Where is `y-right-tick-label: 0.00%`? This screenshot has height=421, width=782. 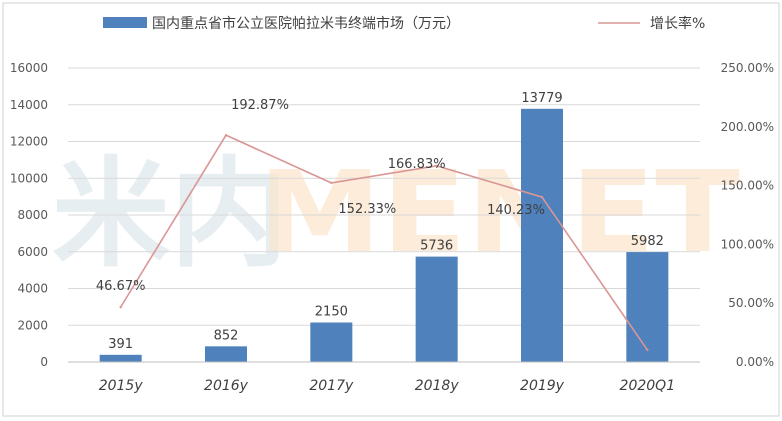 y-right-tick-label: 0.00% is located at coordinates (755, 362).